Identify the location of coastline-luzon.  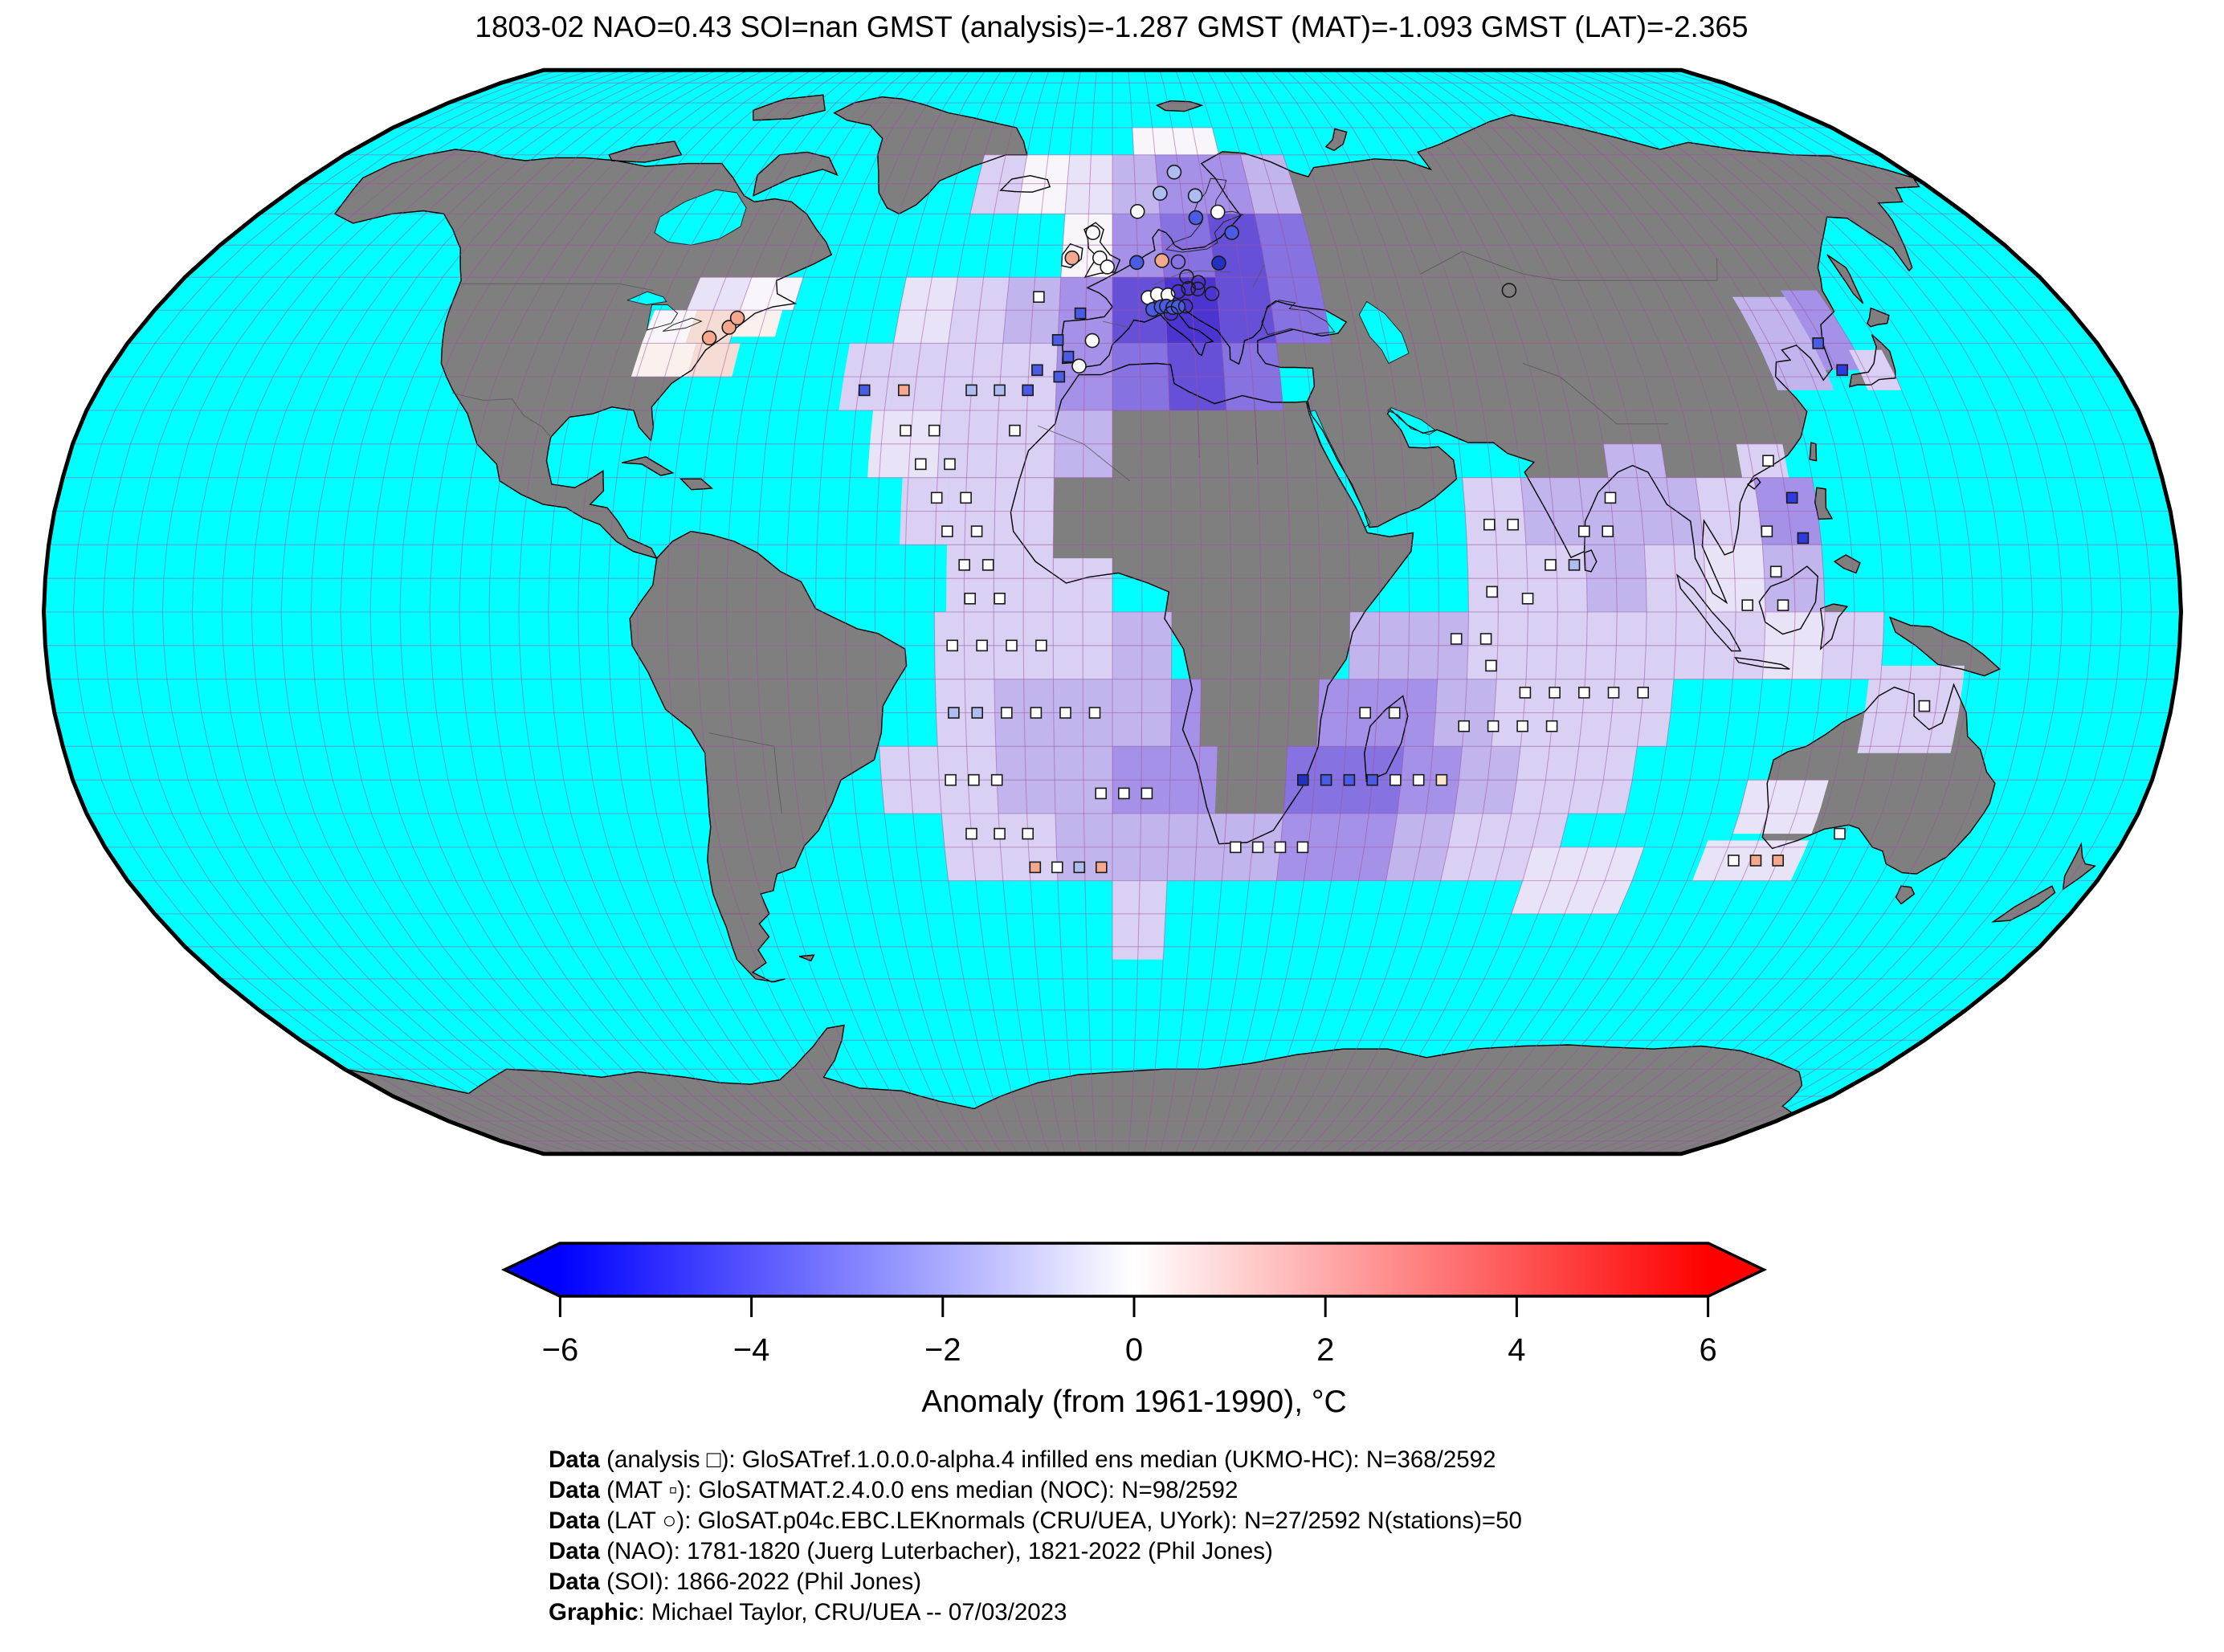
(1824, 503).